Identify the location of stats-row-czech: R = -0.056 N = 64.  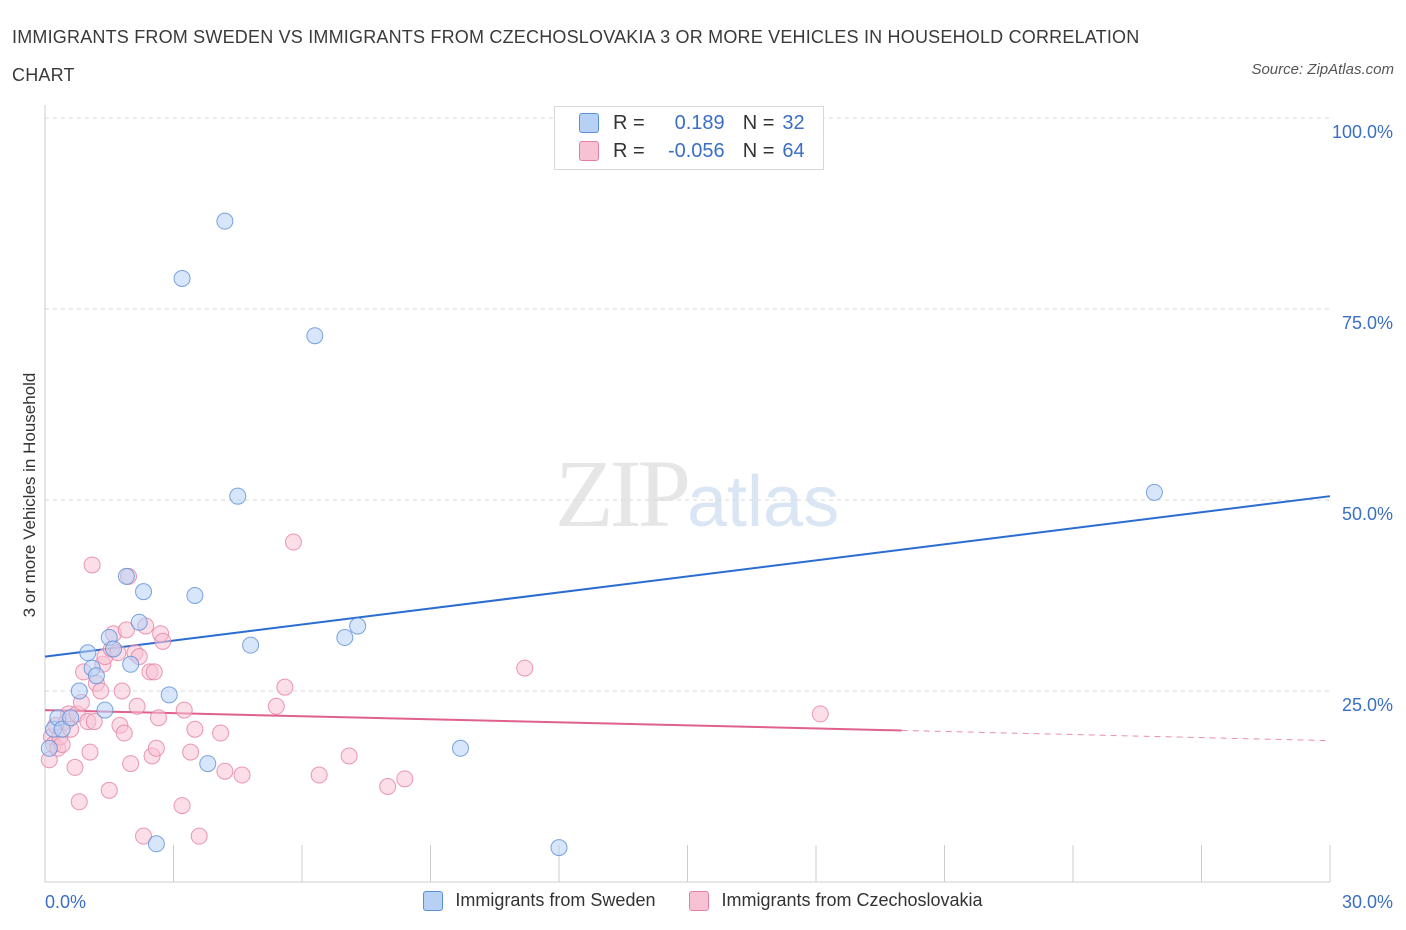
(692, 151).